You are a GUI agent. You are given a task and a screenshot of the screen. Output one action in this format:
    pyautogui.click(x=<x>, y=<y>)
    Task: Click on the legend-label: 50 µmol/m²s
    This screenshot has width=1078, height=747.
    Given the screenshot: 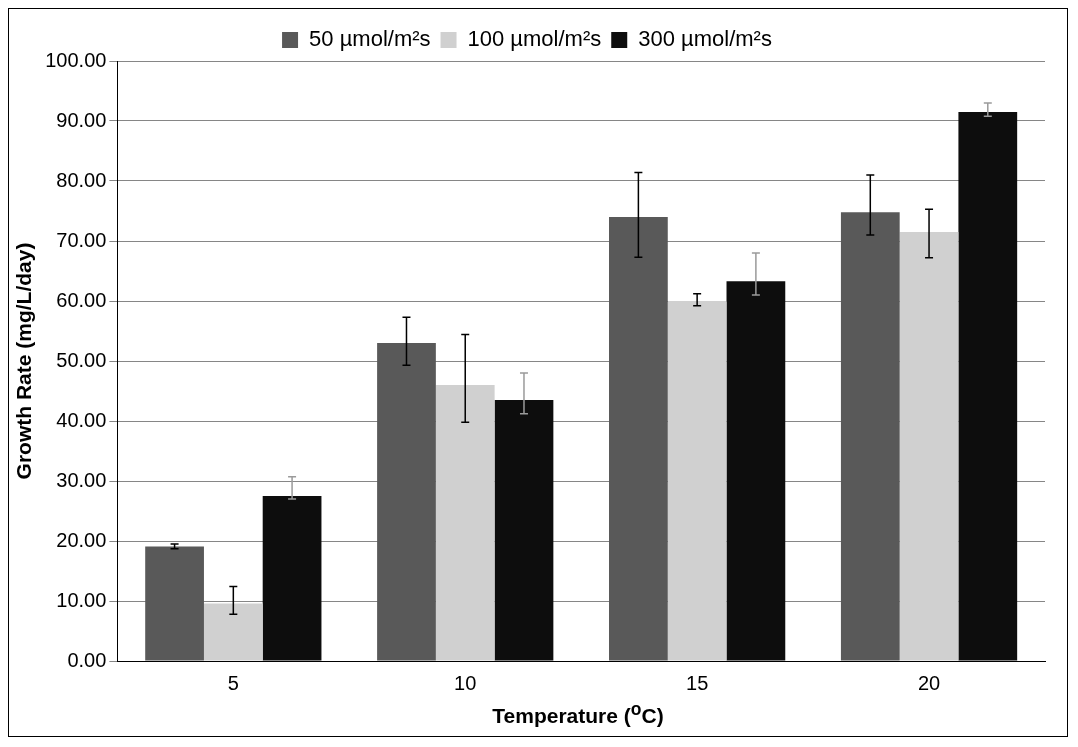 What is the action you would take?
    pyautogui.click(x=370, y=39)
    